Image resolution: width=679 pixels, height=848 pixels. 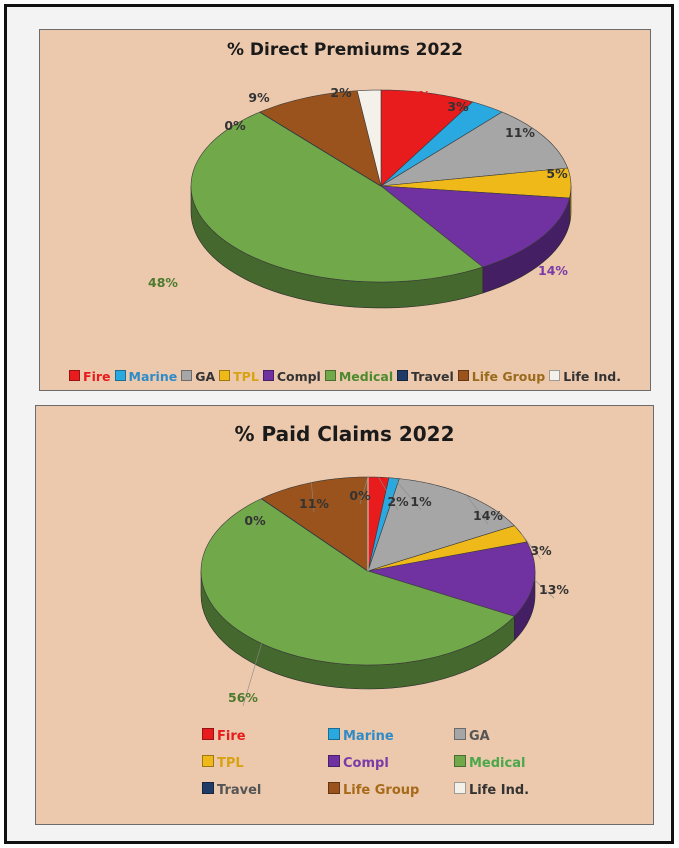 What do you see at coordinates (344, 50) in the screenshot?
I see `chart-title: % Direct Premiums 2022` at bounding box center [344, 50].